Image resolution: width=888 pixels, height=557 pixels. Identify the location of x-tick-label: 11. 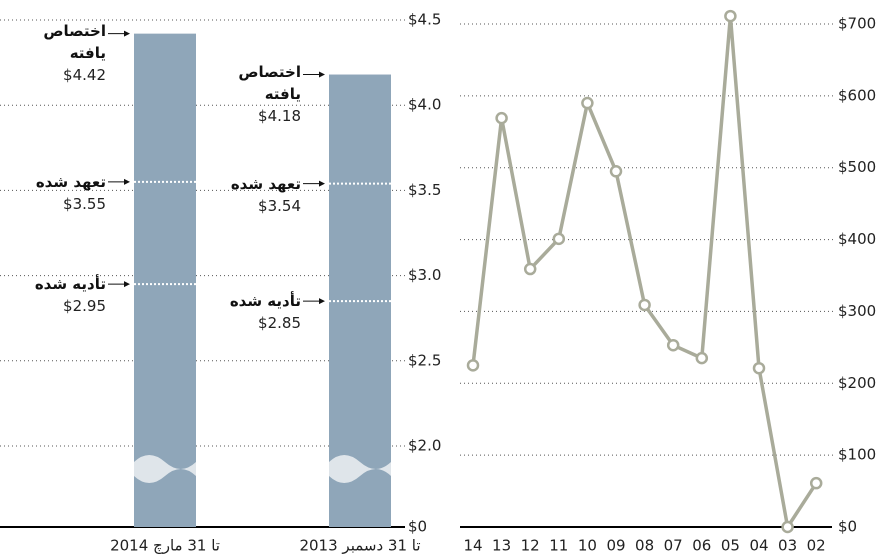
(558, 546).